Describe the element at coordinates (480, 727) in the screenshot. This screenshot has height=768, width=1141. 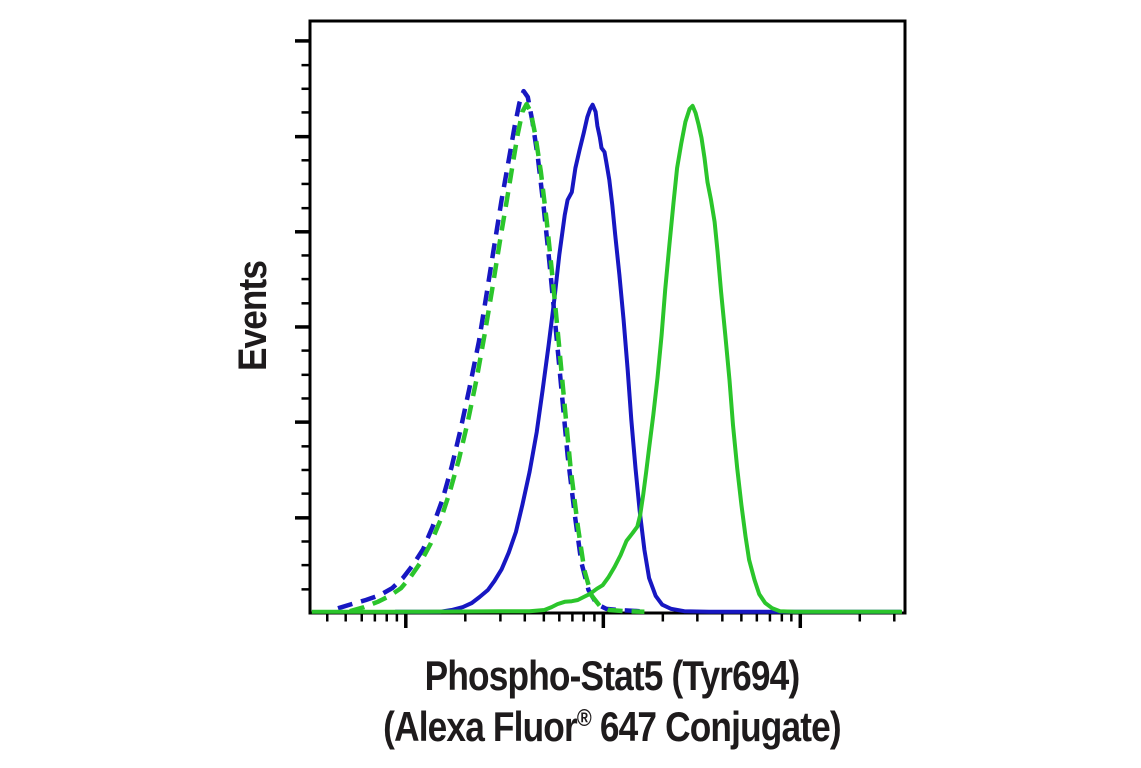
I see `x-axis-label-line2-pre: (Alexa Fluor` at that location.